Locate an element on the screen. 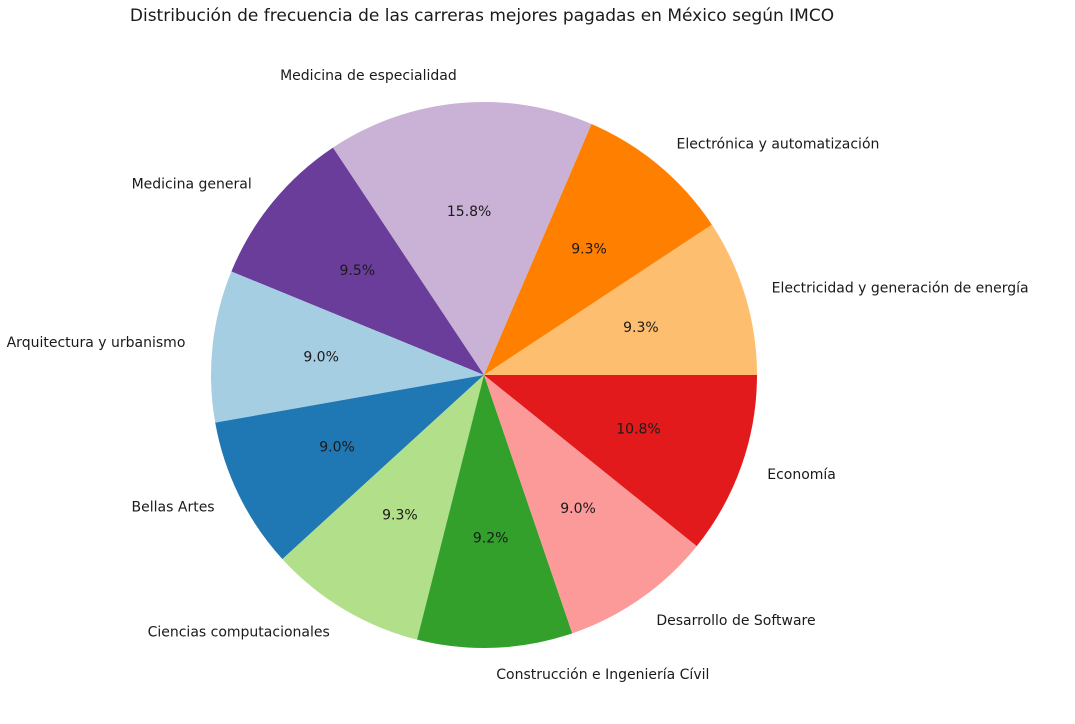  slice-label: Ciencias computacionales is located at coordinates (239, 633).